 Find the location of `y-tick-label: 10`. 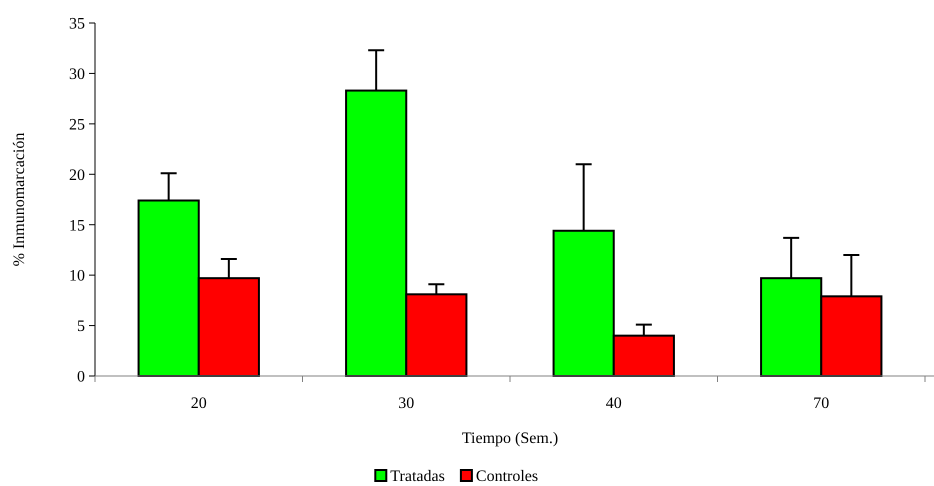

y-tick-label: 10 is located at coordinates (77, 276).